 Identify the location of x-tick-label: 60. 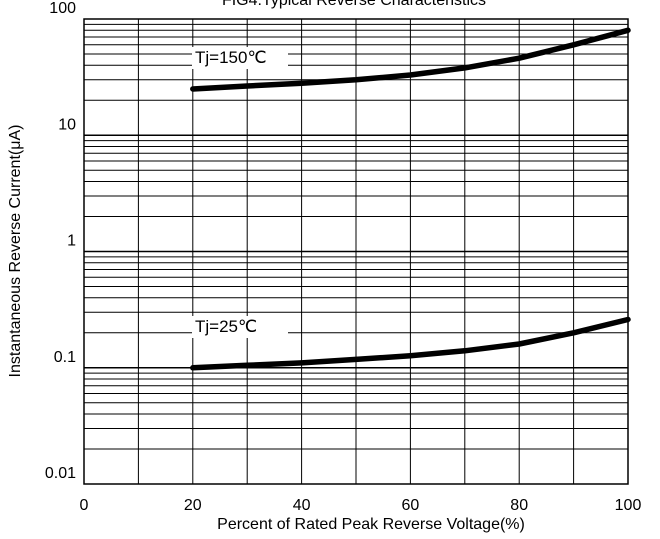
(411, 505).